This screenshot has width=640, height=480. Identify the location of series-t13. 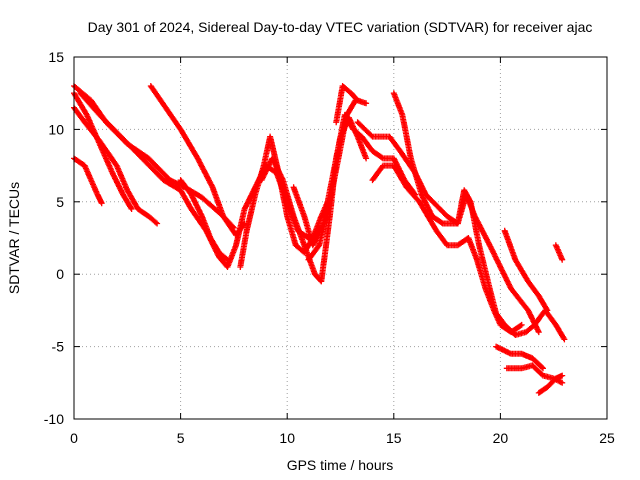
(448, 227).